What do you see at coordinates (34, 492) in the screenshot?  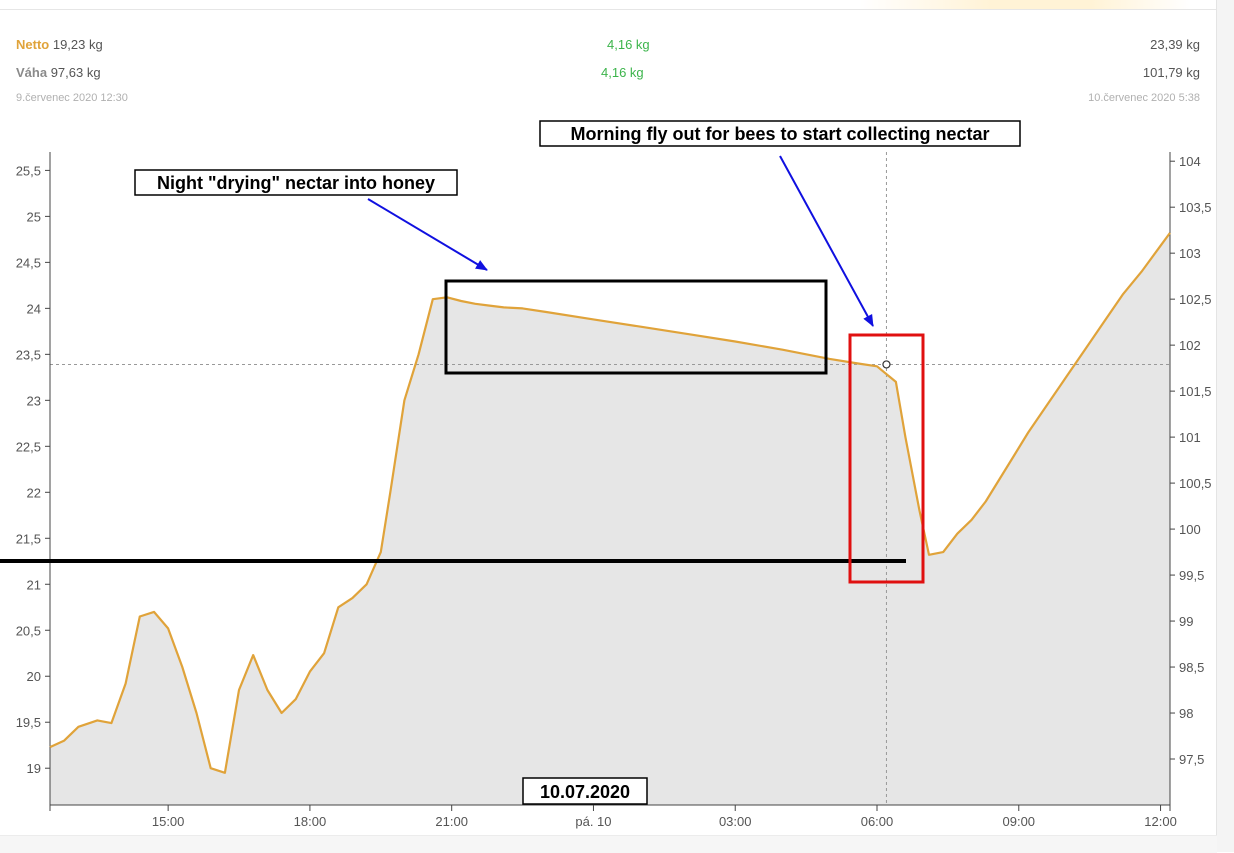 I see `left-tick-label: 22` at bounding box center [34, 492].